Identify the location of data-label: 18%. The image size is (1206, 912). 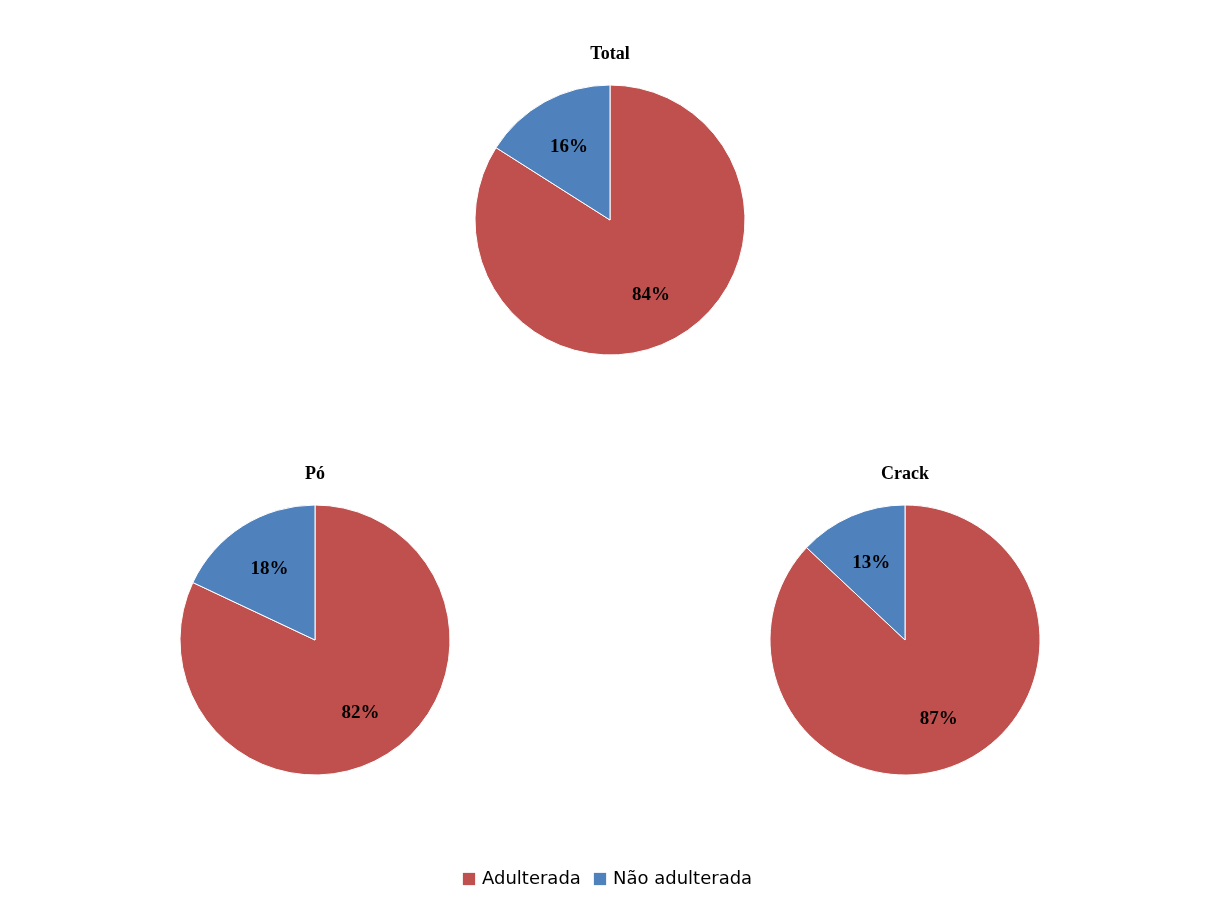
(269, 568).